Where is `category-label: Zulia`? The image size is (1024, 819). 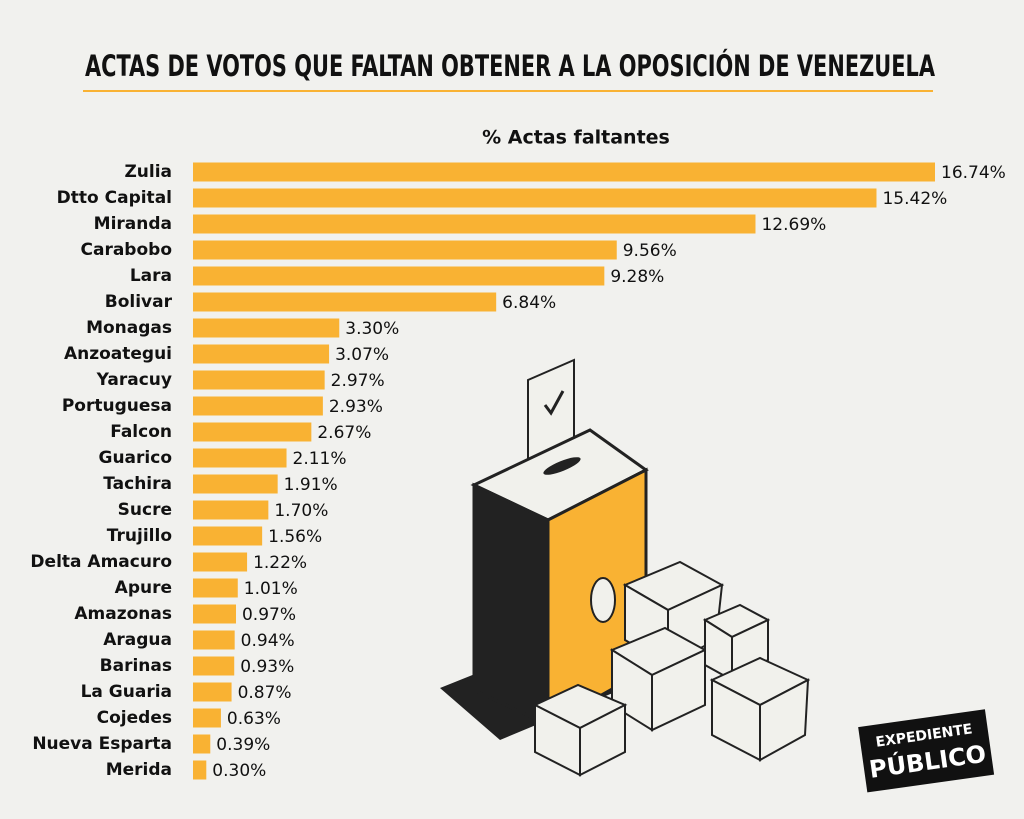
category-label: Zulia is located at coordinates (148, 172).